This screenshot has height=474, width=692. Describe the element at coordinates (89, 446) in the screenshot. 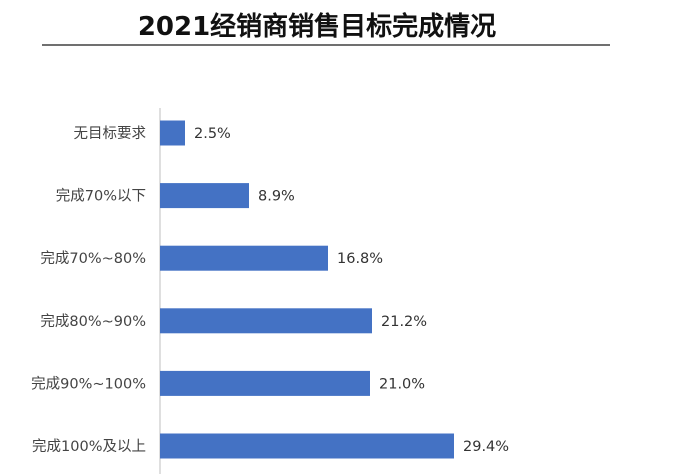

I see `category-label-6: 完成100%及以上` at that location.